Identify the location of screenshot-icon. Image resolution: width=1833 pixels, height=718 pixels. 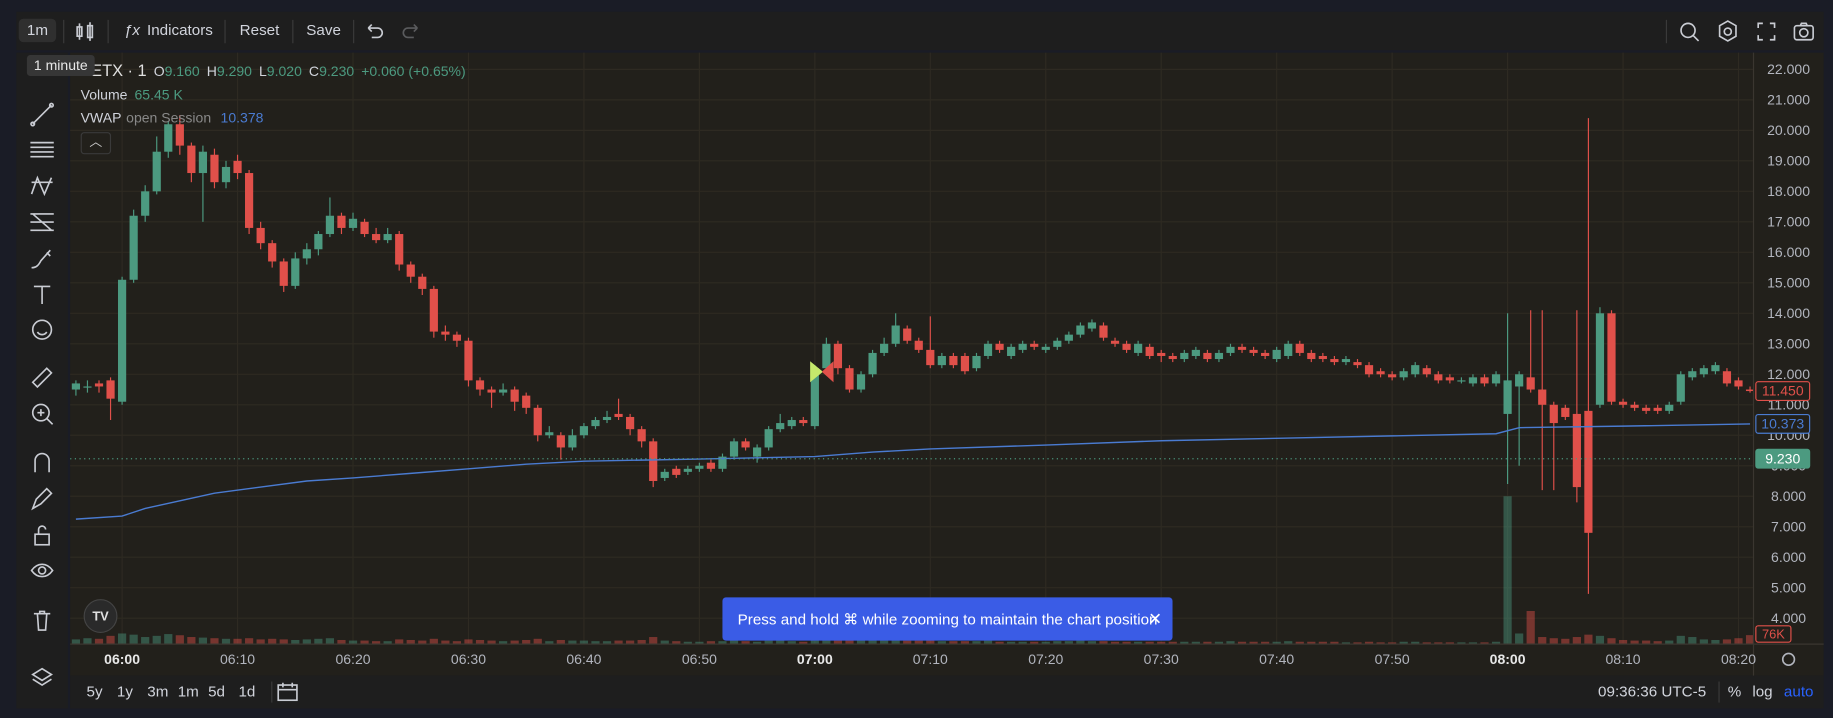
(1804, 32).